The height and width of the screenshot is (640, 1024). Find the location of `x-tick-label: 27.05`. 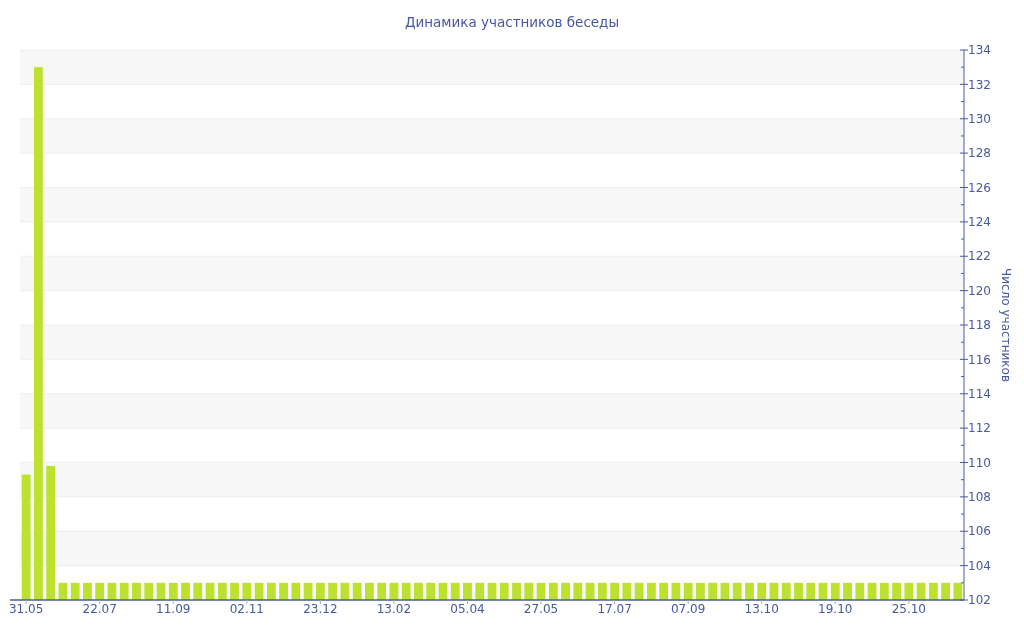

x-tick-label: 27.05 is located at coordinates (541, 609).